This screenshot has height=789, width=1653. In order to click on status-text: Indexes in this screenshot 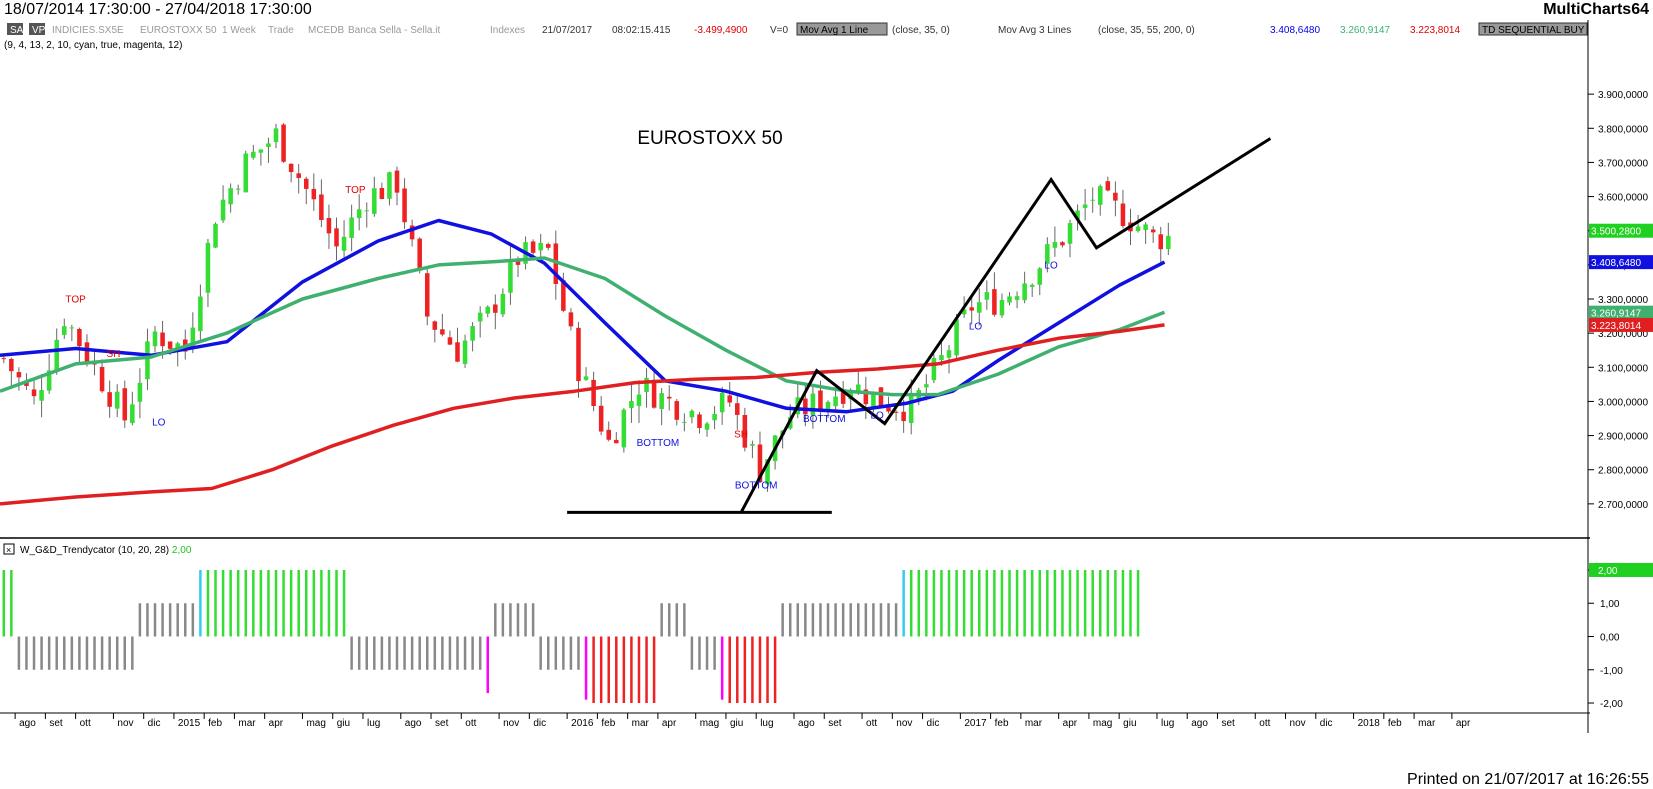, I will do `click(507, 30)`.